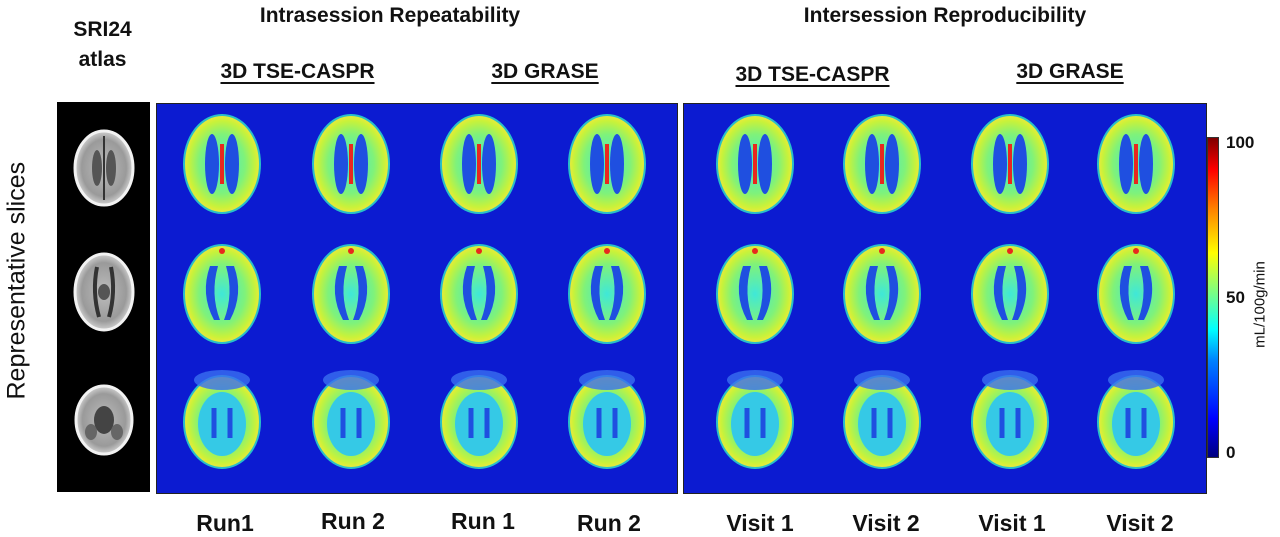  What do you see at coordinates (545, 71) in the screenshot?
I see `method-header-2: 3D GRASE` at bounding box center [545, 71].